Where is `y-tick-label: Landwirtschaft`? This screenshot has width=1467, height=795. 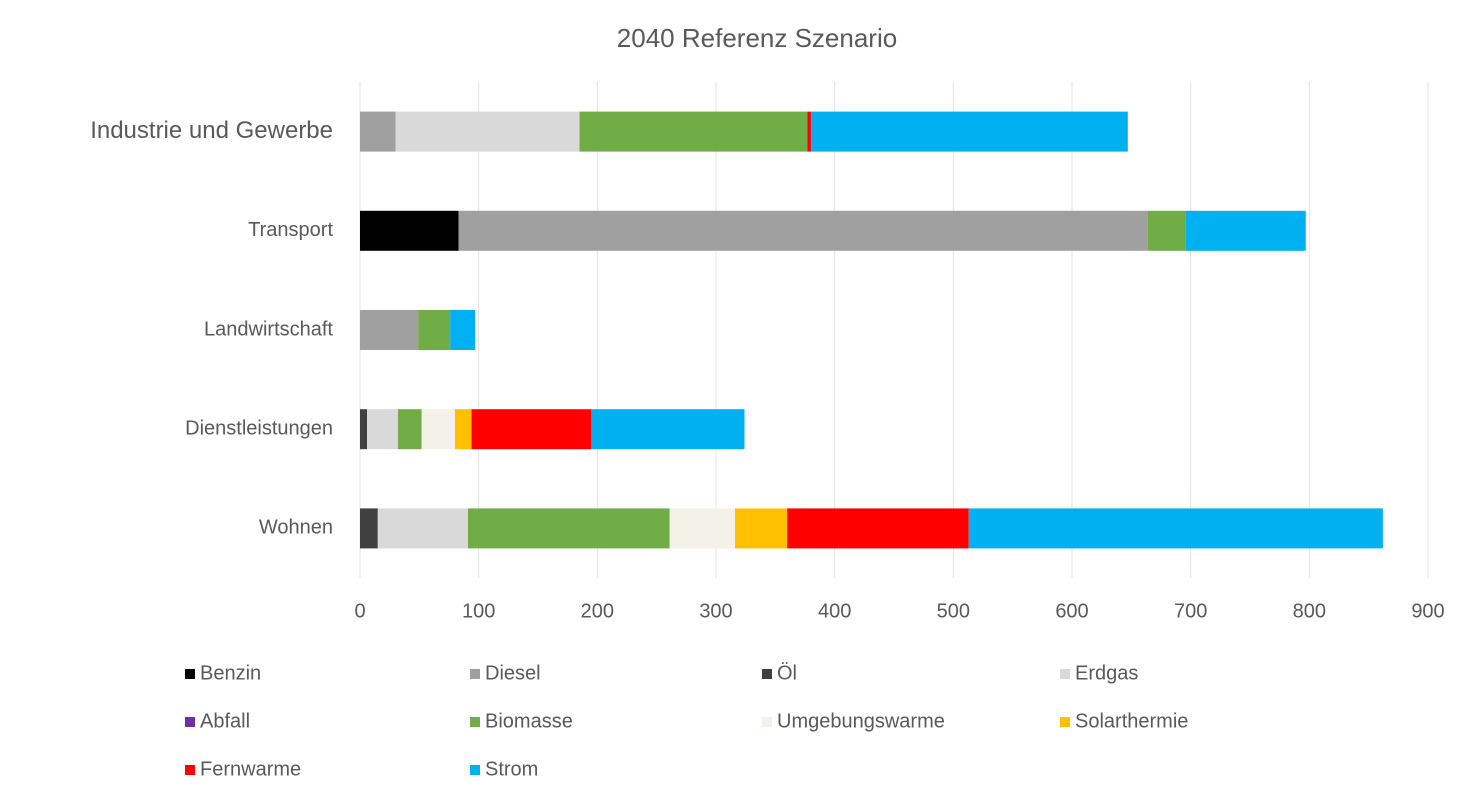
y-tick-label: Landwirtschaft is located at coordinates (268, 329).